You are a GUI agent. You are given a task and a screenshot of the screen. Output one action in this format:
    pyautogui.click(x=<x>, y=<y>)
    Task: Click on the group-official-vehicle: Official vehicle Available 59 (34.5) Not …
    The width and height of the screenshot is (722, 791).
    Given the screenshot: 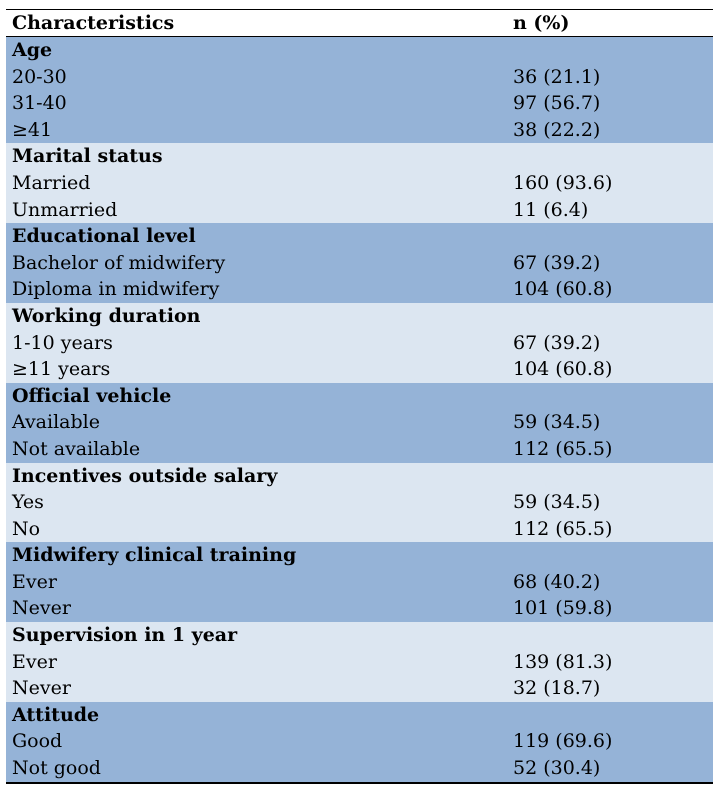 What is the action you would take?
    pyautogui.click(x=359, y=422)
    